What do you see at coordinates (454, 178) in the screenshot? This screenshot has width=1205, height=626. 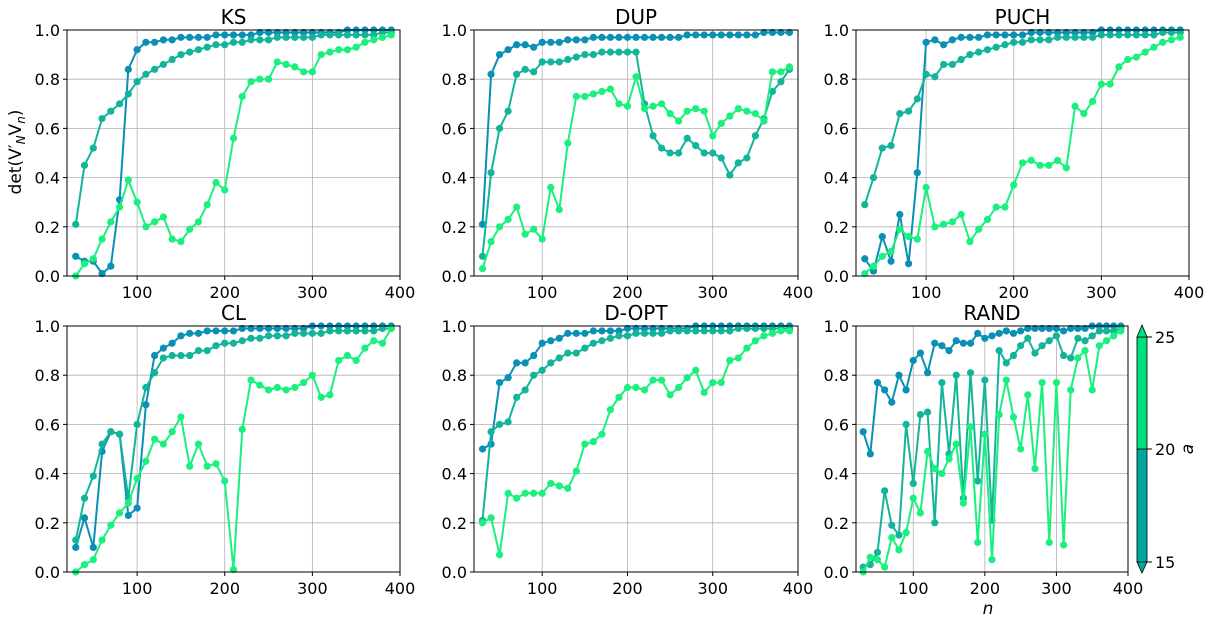 I see `y-tick-label: 0.4` at bounding box center [454, 178].